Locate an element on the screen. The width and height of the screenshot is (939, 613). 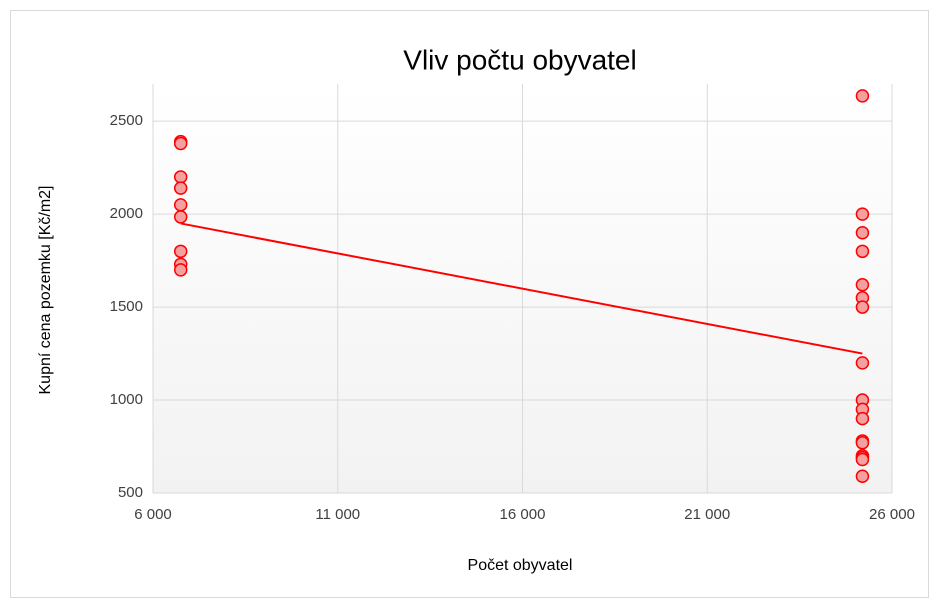
x-tick-label: 26 000 is located at coordinates (892, 514).